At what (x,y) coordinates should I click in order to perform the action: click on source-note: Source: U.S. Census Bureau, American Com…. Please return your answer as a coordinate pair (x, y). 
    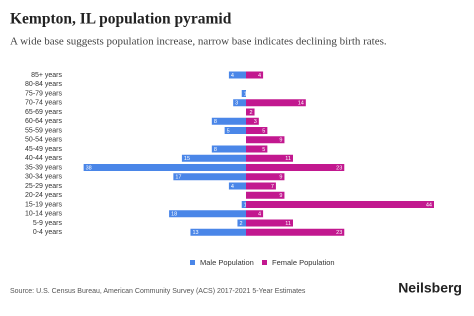
    Looking at the image, I should click on (158, 291).